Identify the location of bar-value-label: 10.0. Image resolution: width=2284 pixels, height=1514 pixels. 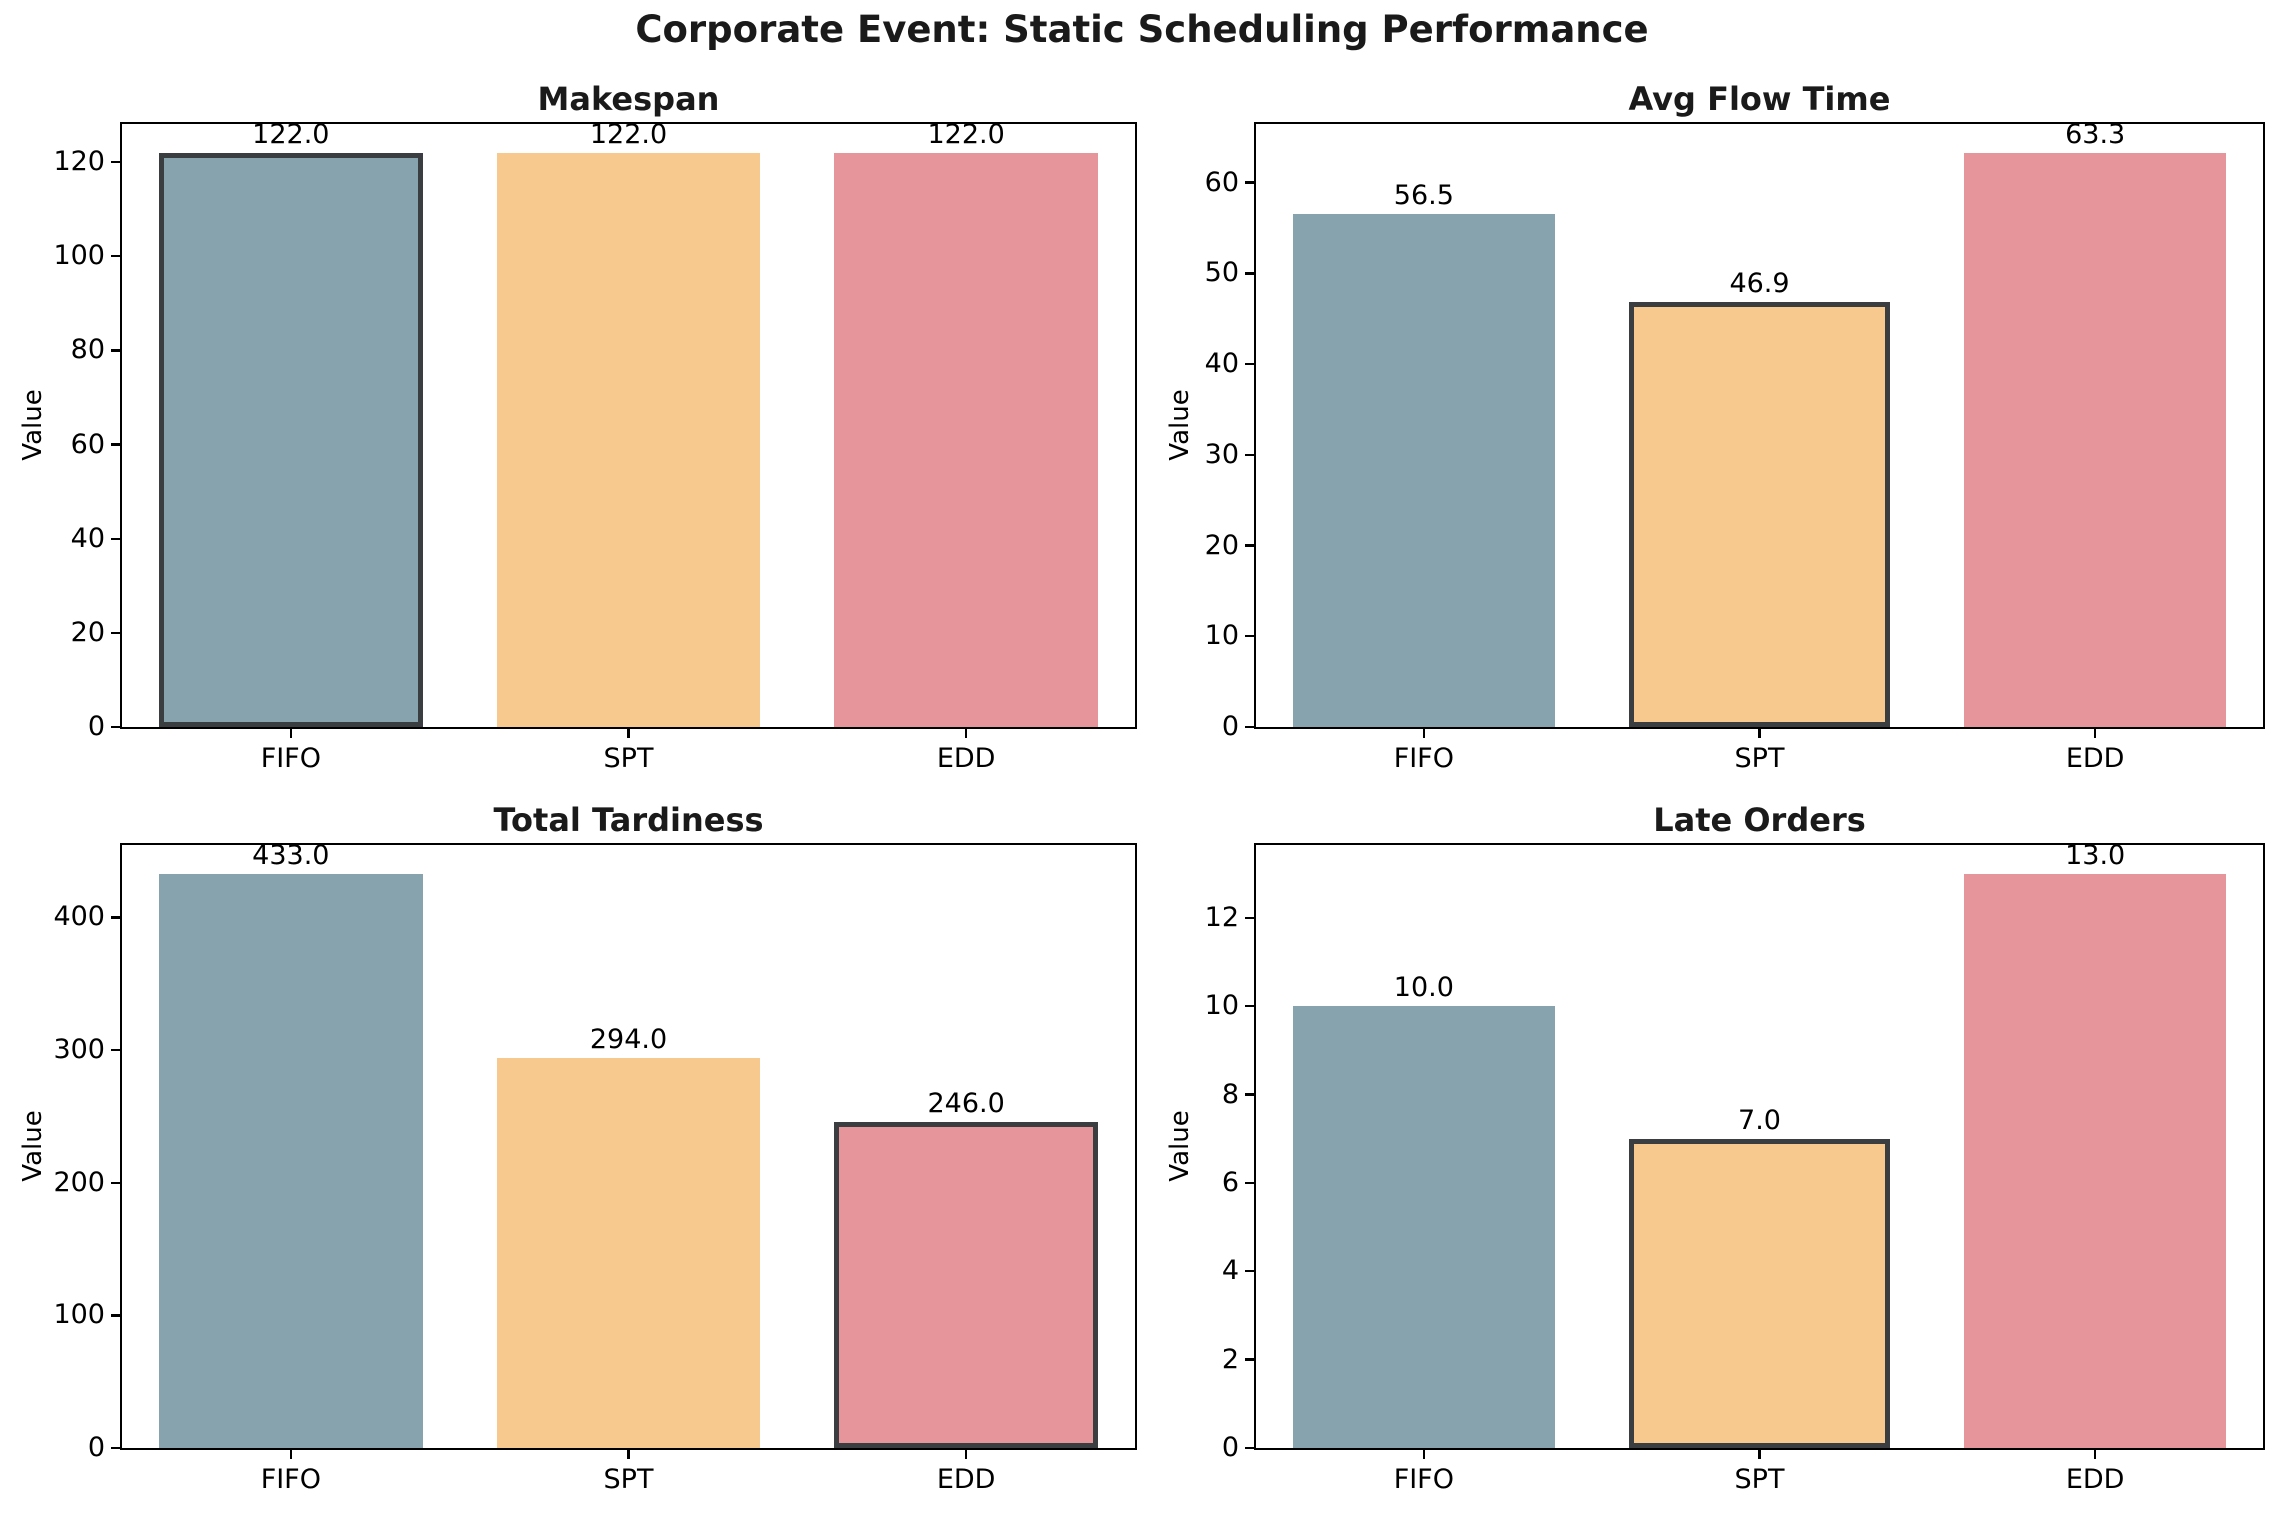
(1423, 988).